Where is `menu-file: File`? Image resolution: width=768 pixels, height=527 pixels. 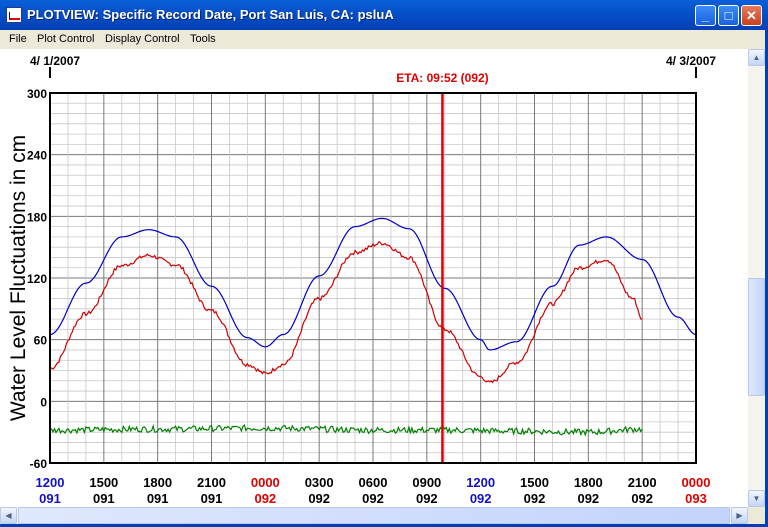
menu-file: File is located at coordinates (18, 39).